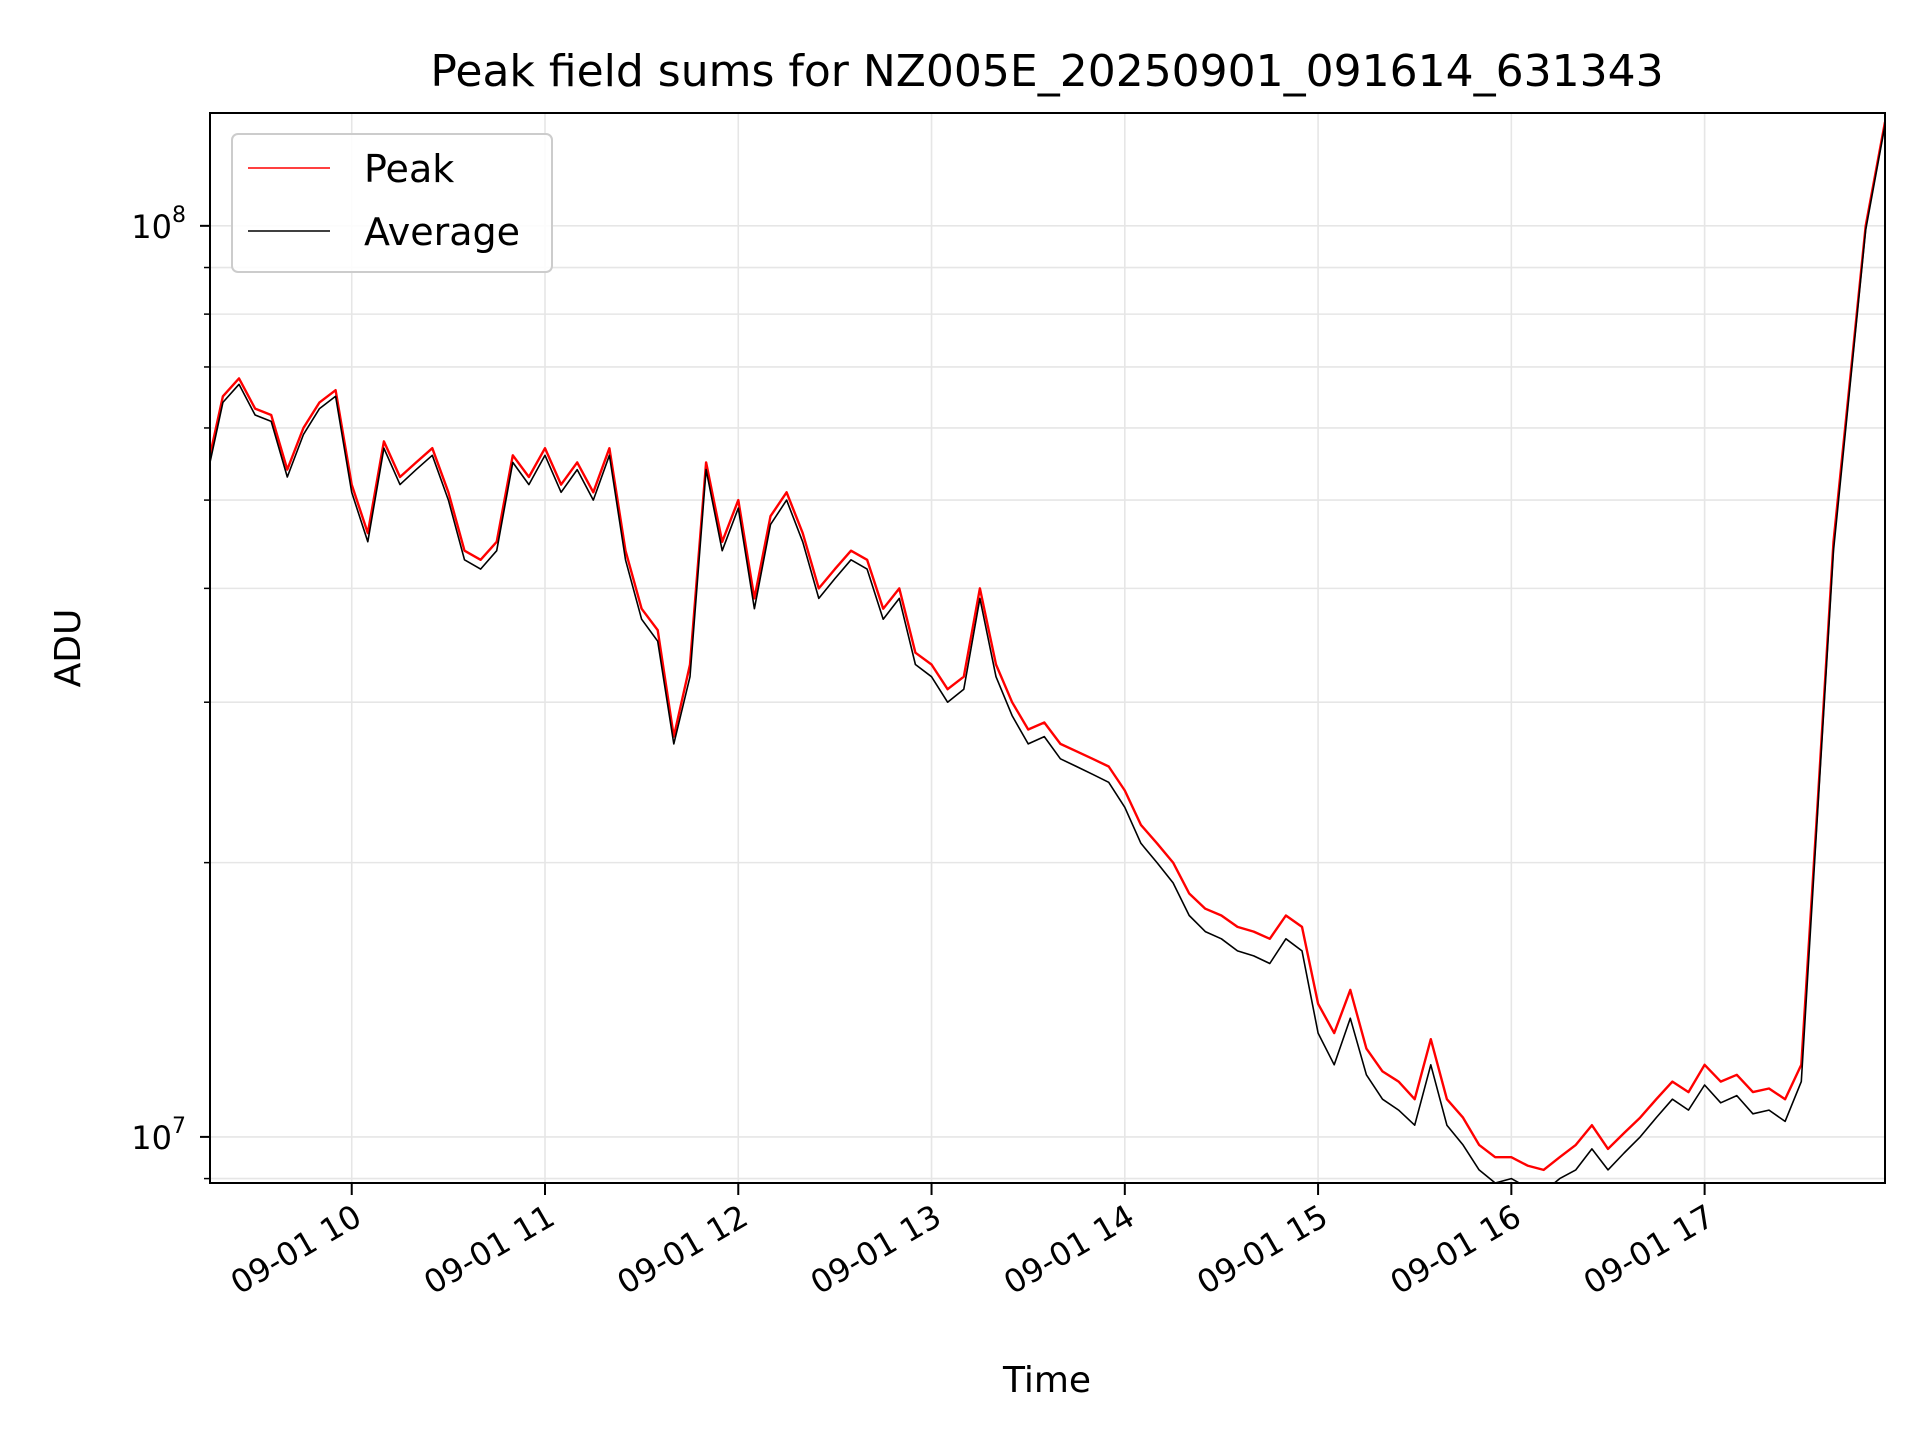  I want to click on x-tick-label: 09-01 14, so click(1069, 1249).